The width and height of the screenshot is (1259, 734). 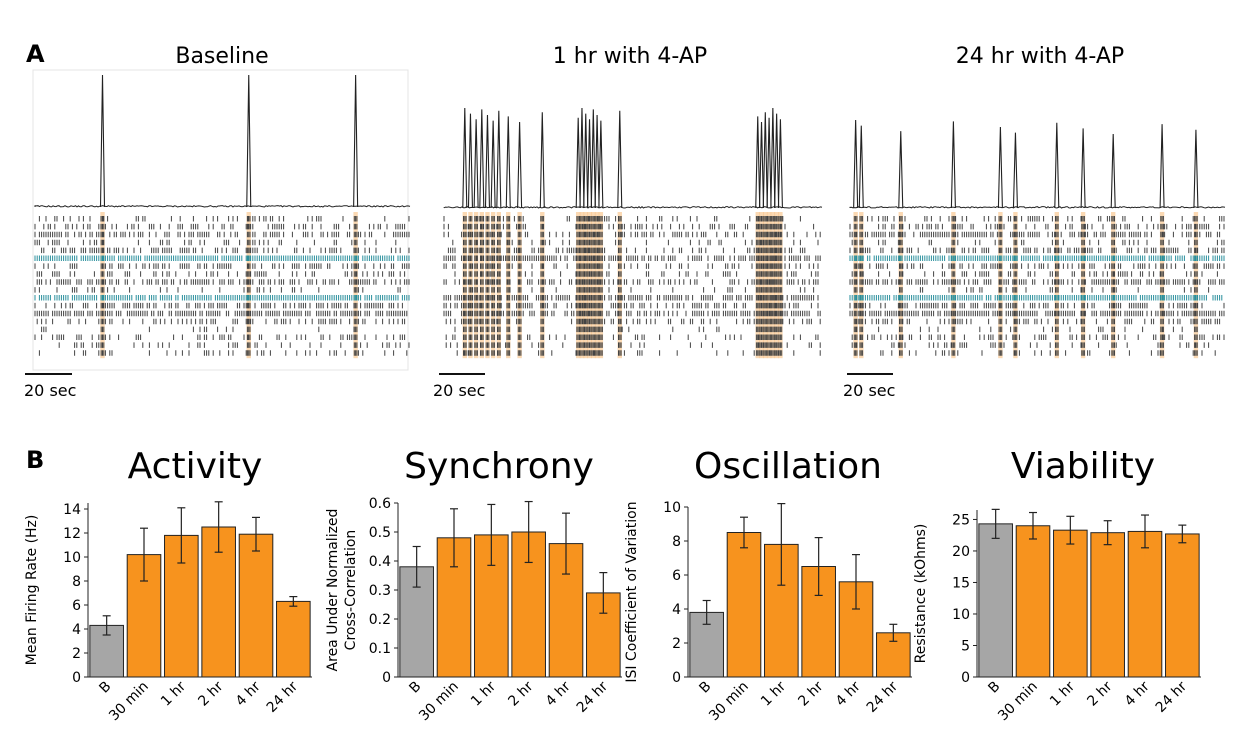 I want to click on x-tick-label: 24 hr, so click(x=283, y=697).